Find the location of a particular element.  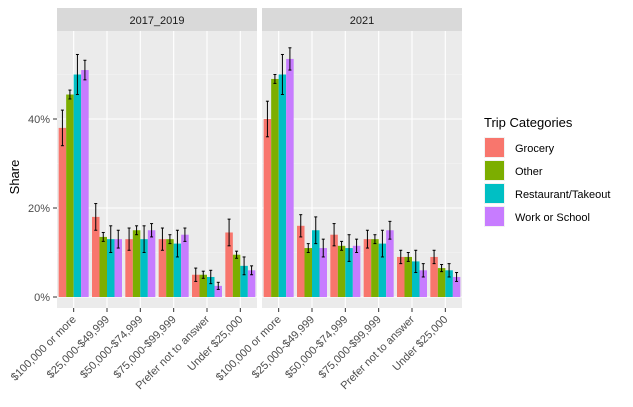

legend-item: Other is located at coordinates (513, 170).